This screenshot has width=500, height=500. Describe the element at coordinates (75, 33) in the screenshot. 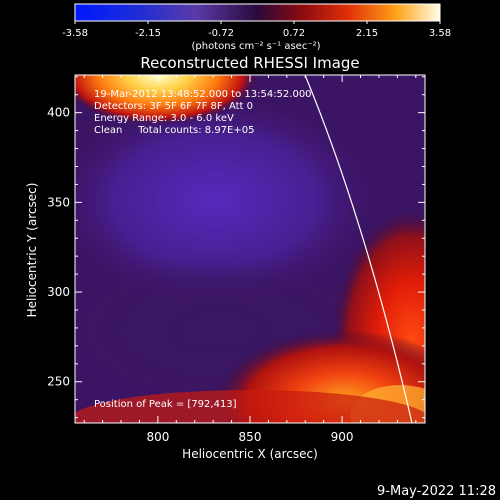

I see `colorbar-tick-label: -3.58` at that location.